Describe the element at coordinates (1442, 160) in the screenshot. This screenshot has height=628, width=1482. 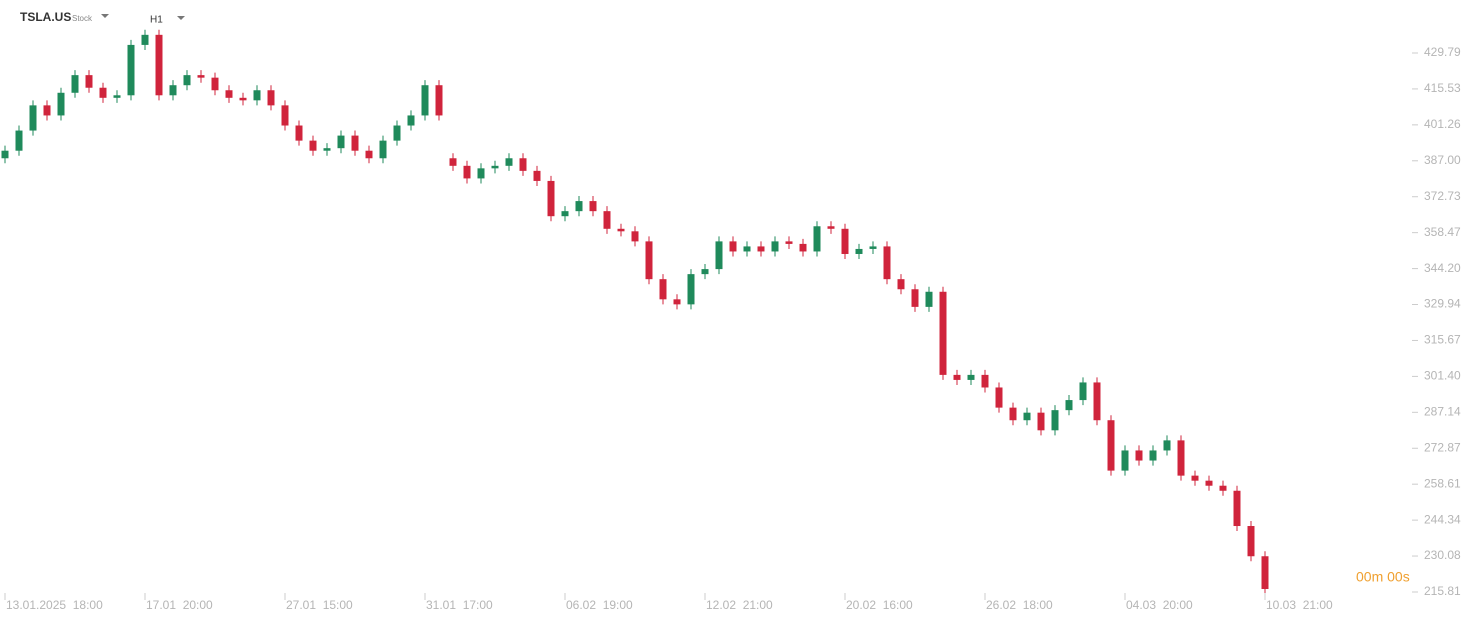
I see `y-tick-label: 387.00` at that location.